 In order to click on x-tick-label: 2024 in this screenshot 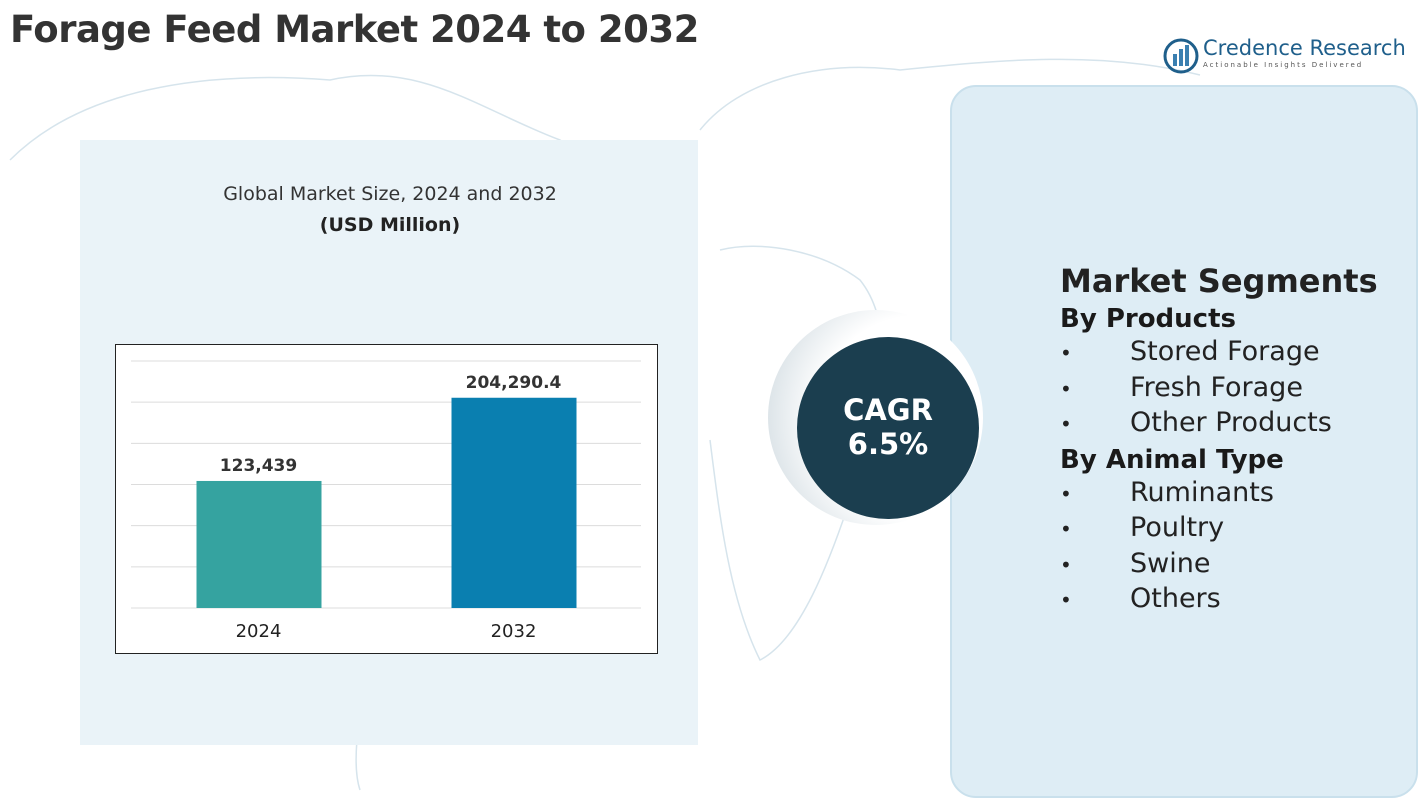, I will do `click(259, 631)`.